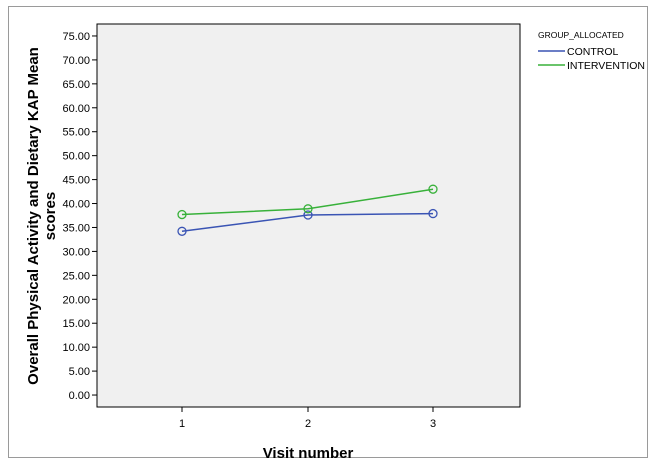 The image size is (659, 465). I want to click on y-tick-label: 70.00, so click(76, 61).